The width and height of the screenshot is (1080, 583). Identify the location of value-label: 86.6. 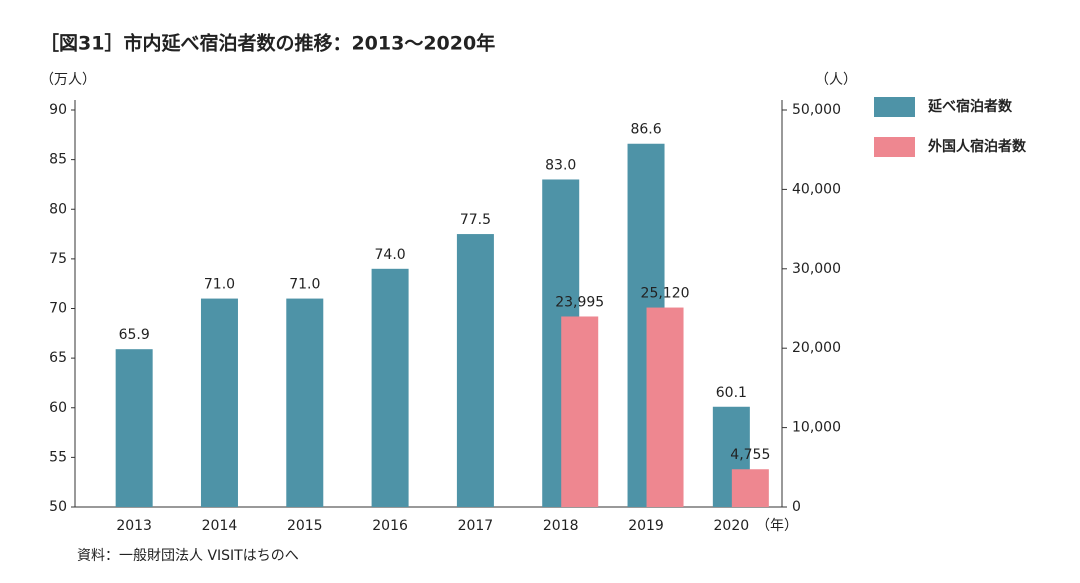
(645, 130).